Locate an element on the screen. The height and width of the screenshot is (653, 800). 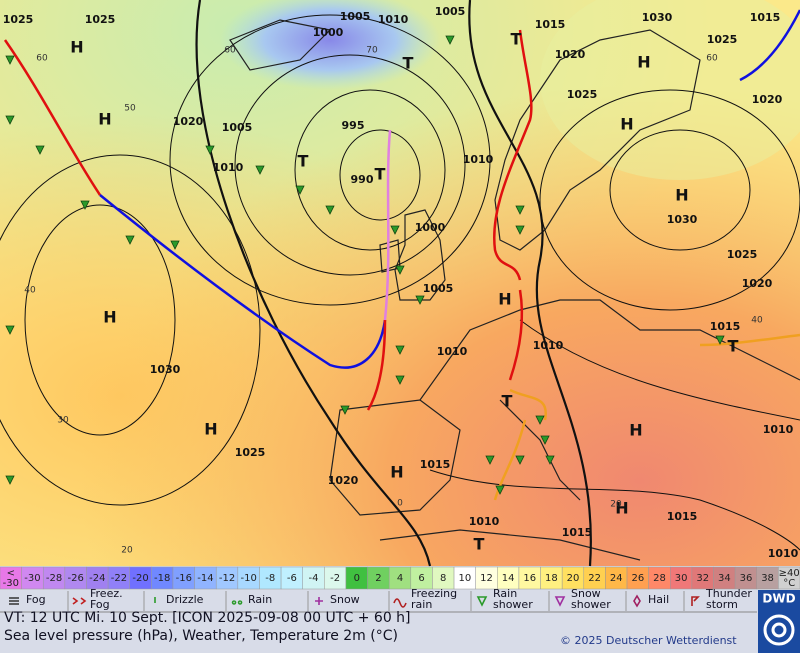
legend-label: shower is located at coordinates (513, 604).